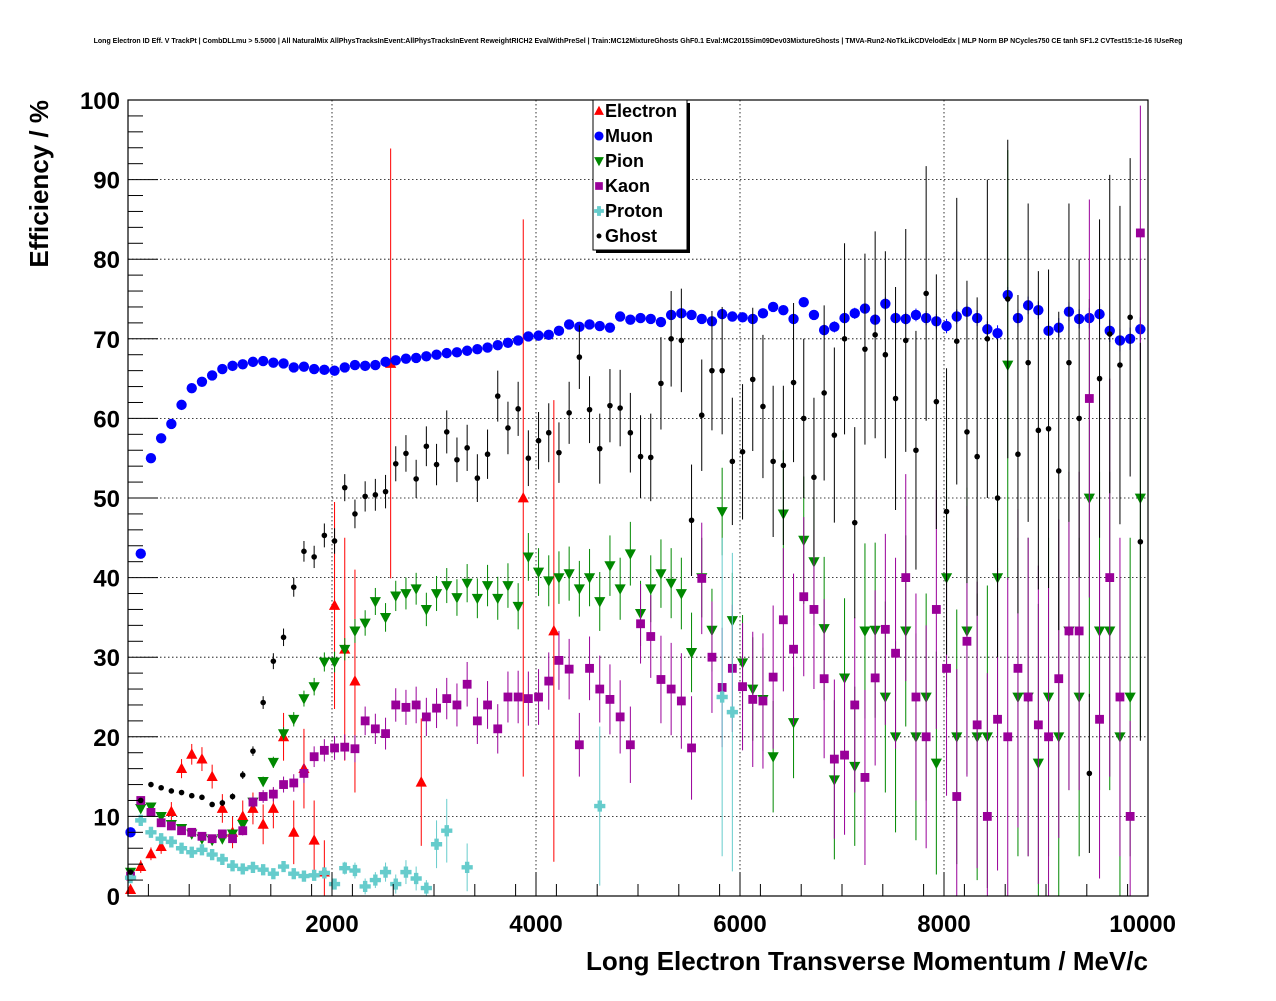 Image resolution: width=1276 pixels, height=1001 pixels. What do you see at coordinates (113, 897) in the screenshot?
I see `y-tick-label: 0` at bounding box center [113, 897].